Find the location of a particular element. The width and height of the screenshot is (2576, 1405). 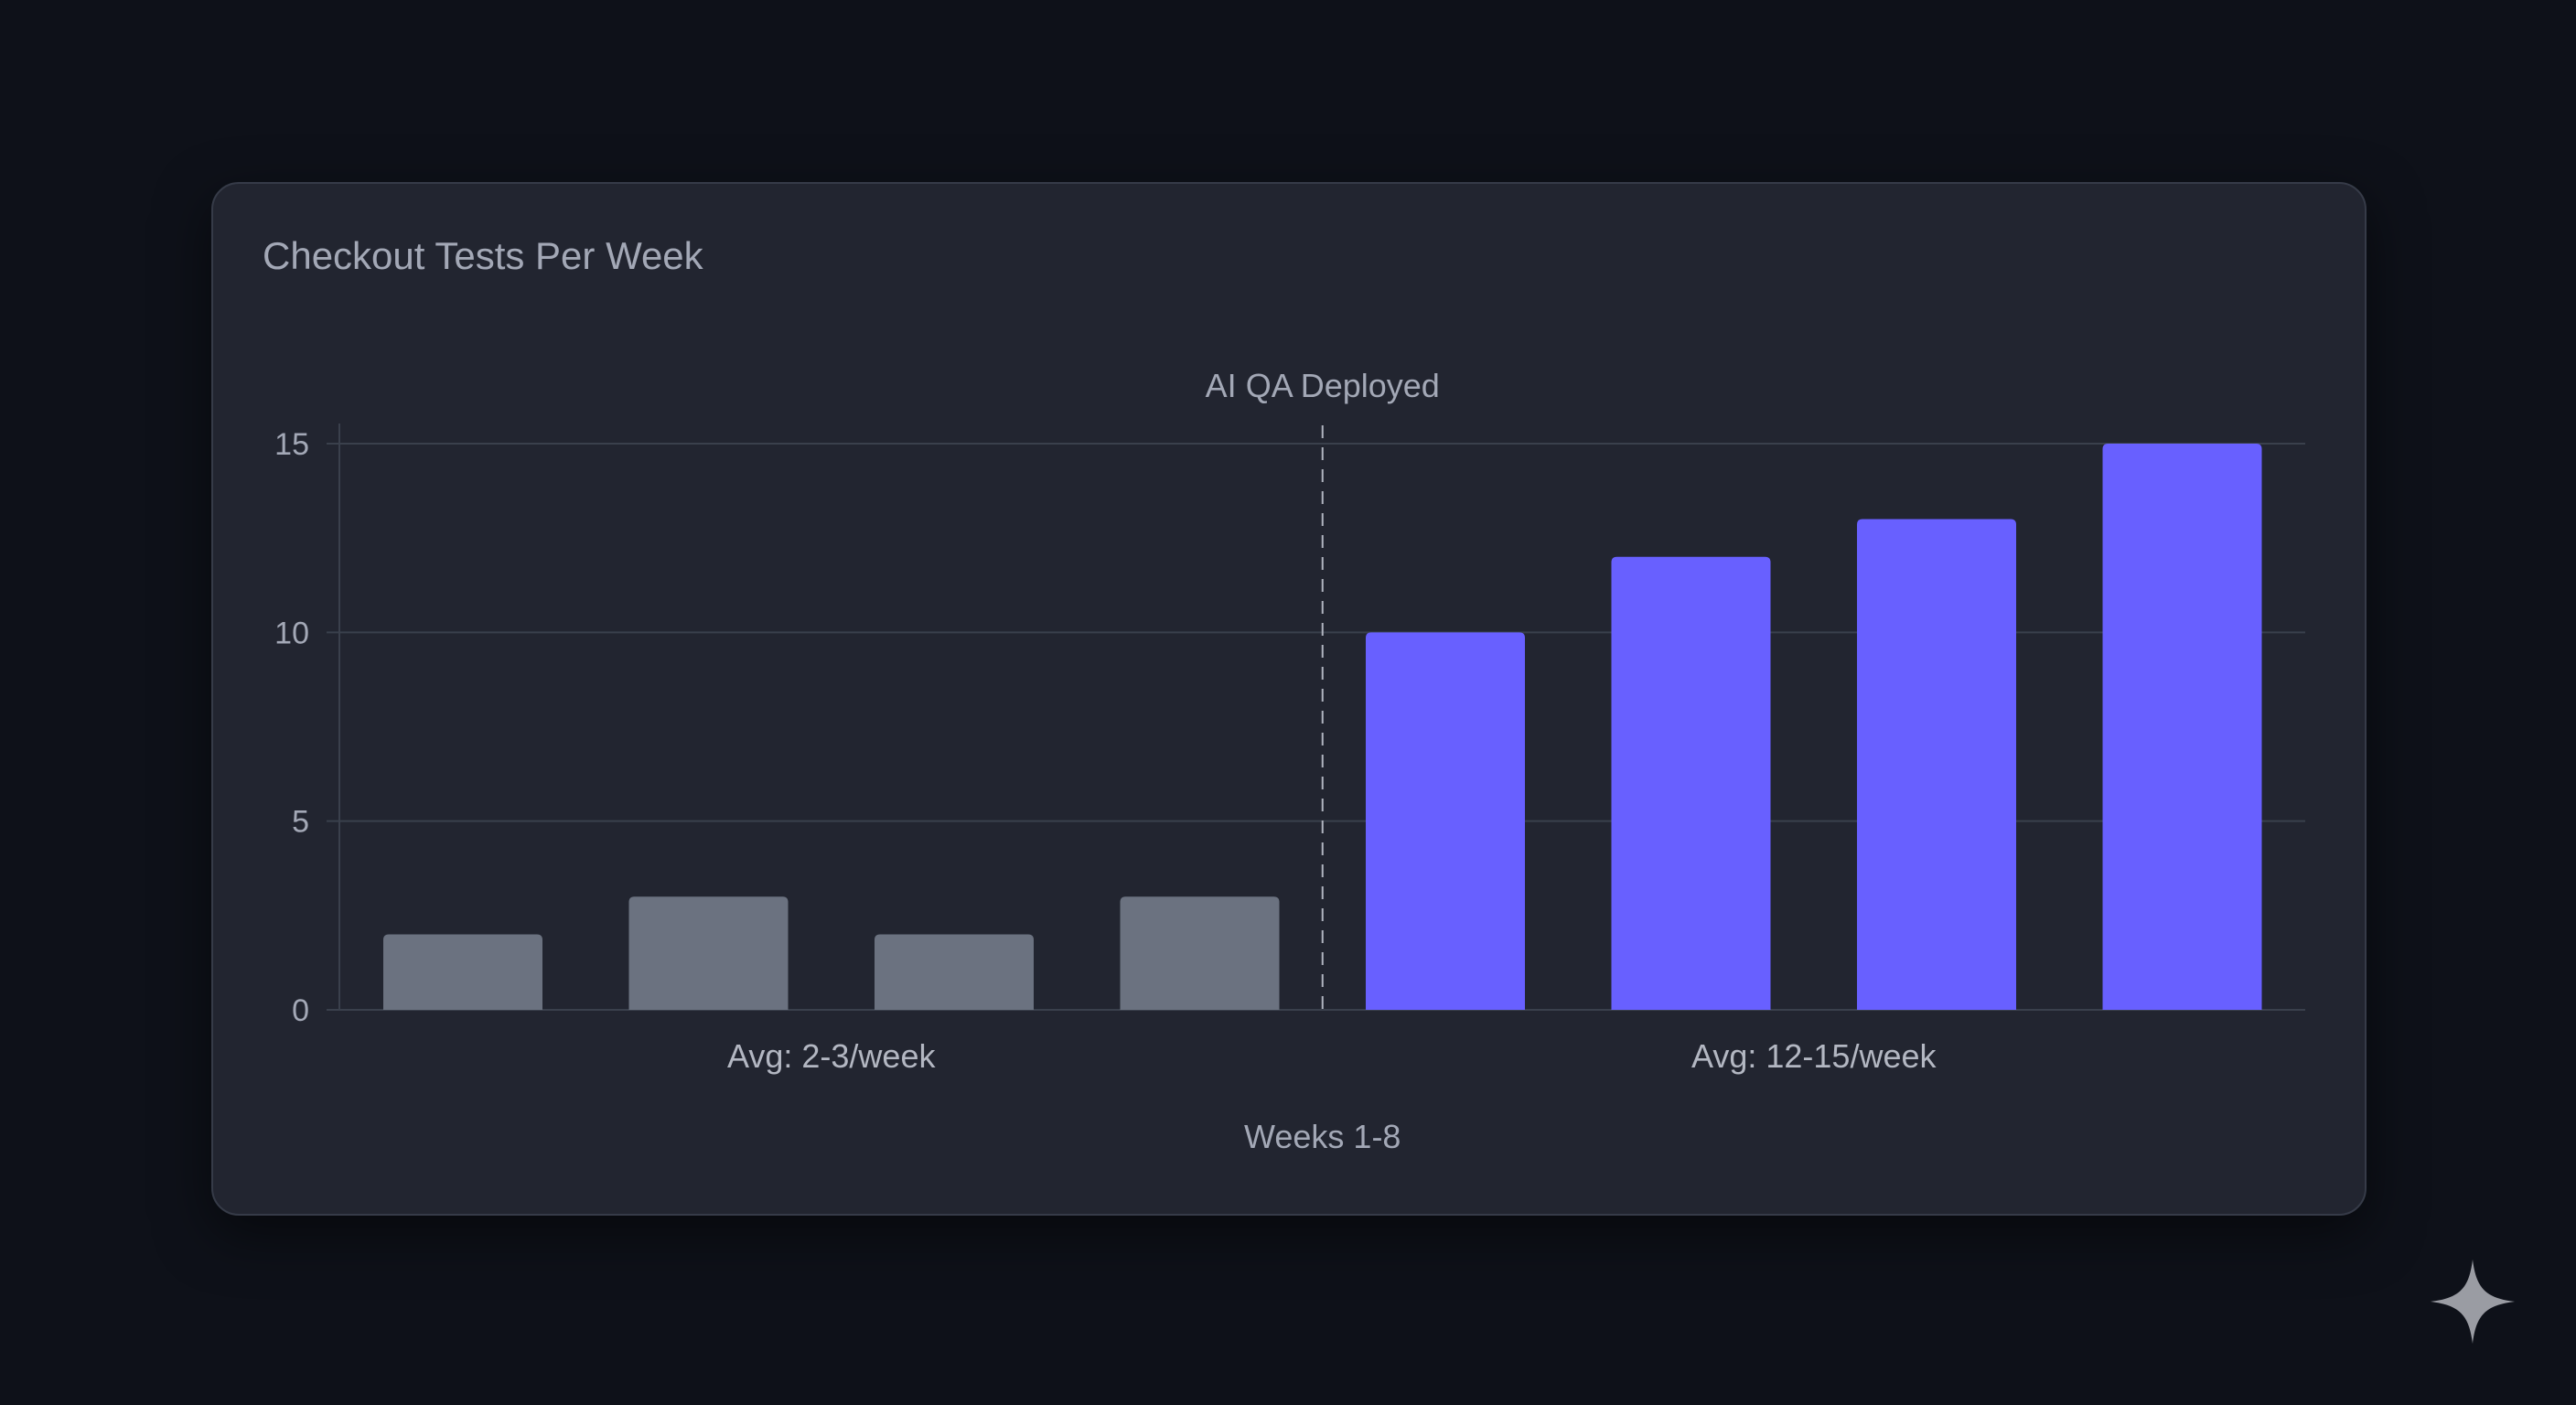

group-label: Avg: 2-3/week is located at coordinates (832, 1056).